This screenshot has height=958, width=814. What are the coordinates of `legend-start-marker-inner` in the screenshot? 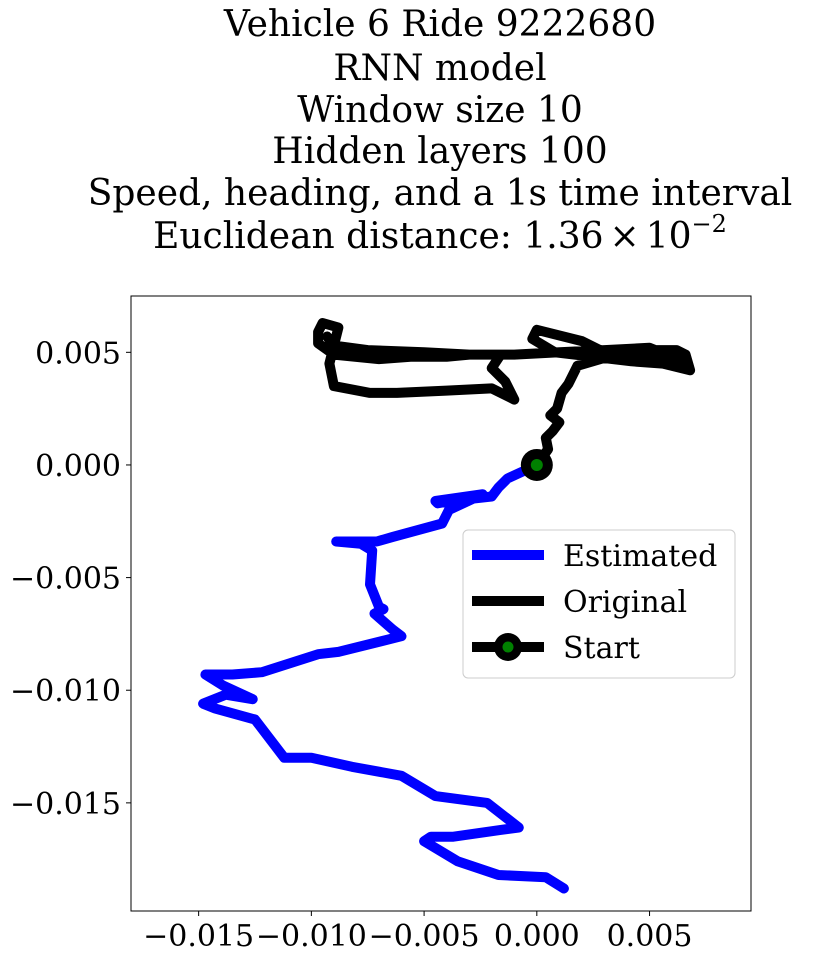 It's located at (508, 647).